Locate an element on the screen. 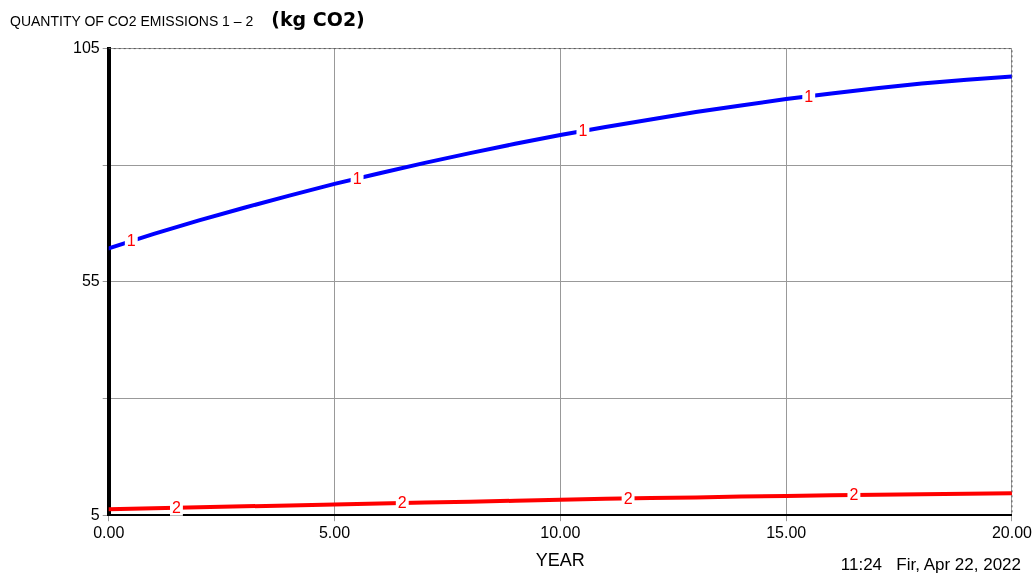 The image size is (1035, 576). series-label: 1 is located at coordinates (809, 96).